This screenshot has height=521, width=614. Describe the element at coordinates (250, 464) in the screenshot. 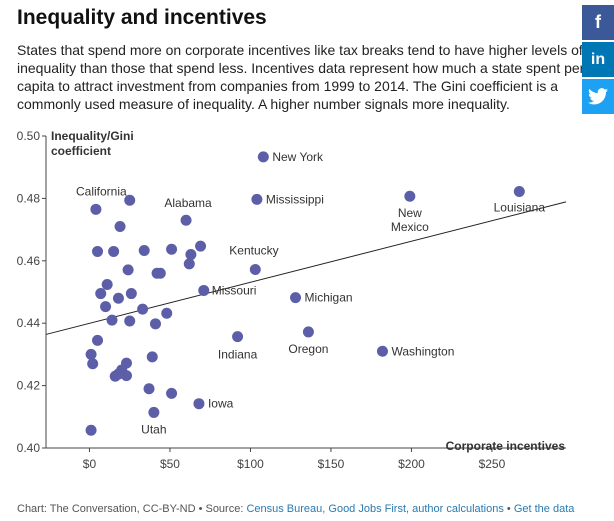

I see `x-tick-label: $100` at that location.